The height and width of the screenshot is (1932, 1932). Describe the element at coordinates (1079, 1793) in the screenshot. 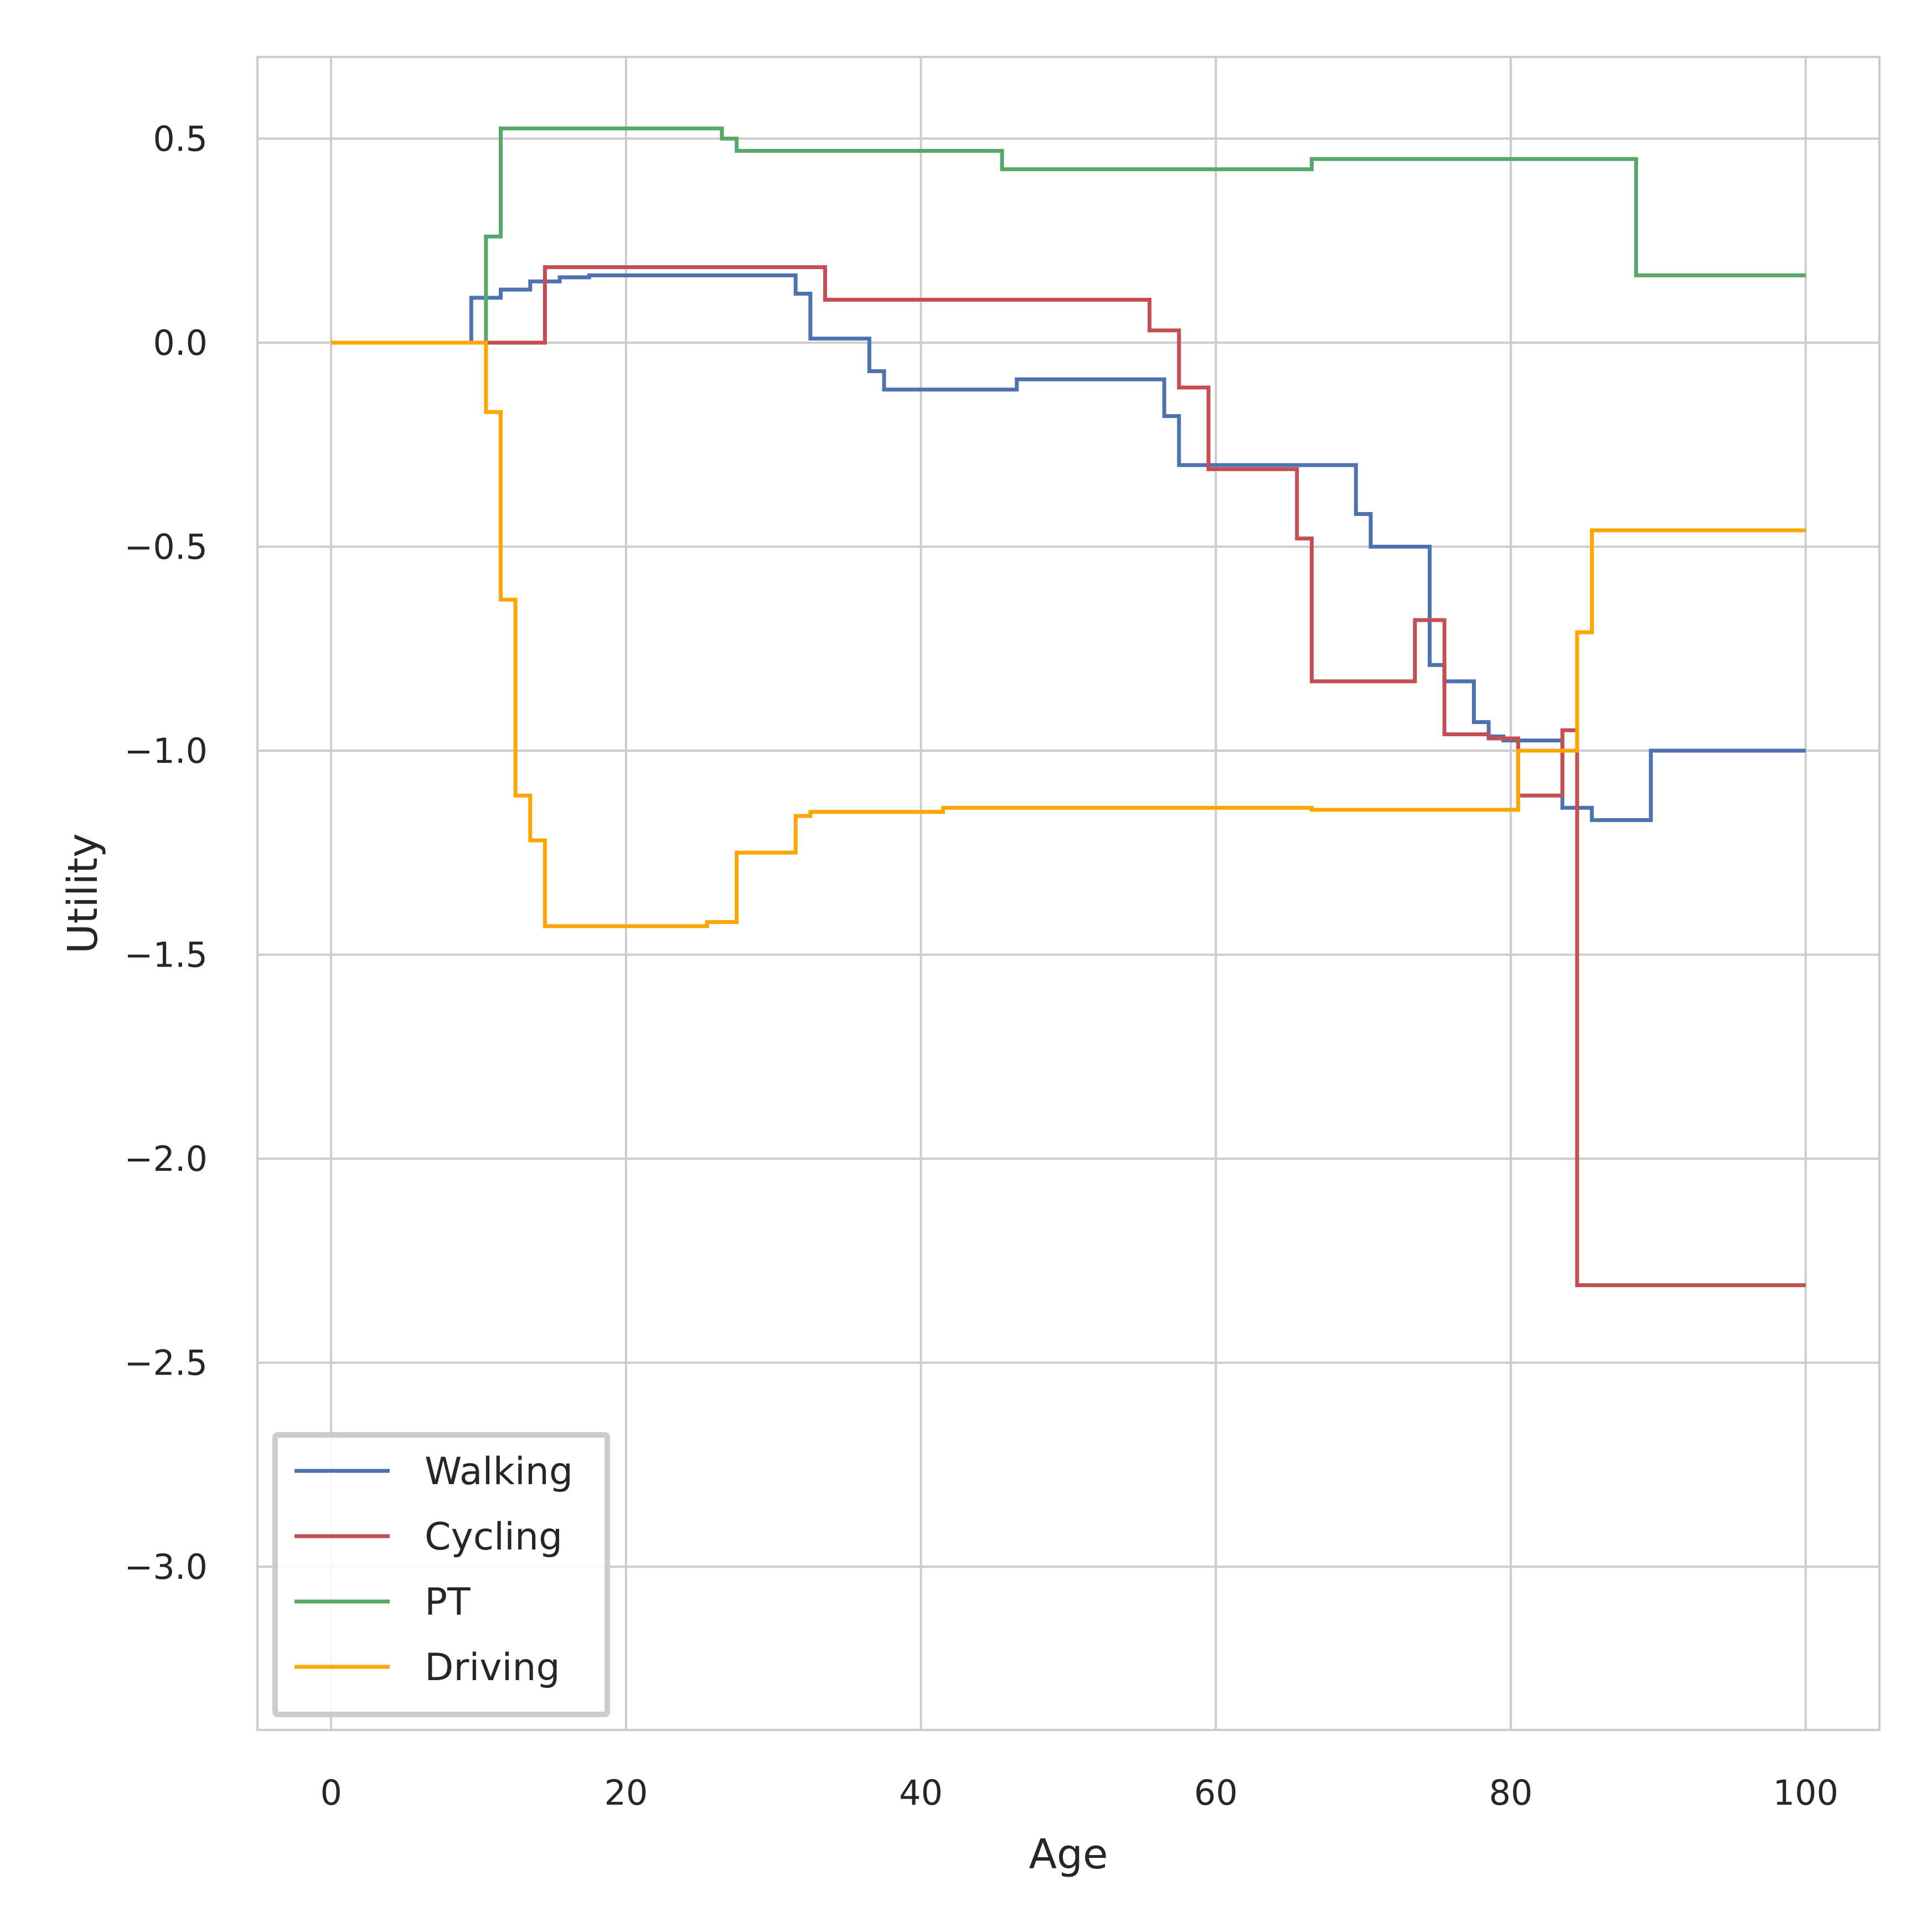

I see `x-tick-labels: 0 20 40 60 80 100` at that location.